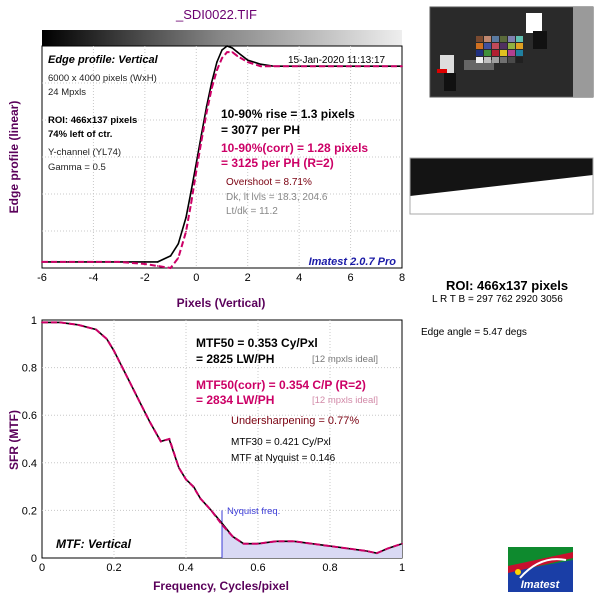 The width and height of the screenshot is (600, 600). I want to click on roi-size-label: ROI: 466x137 pixels, so click(507, 285).